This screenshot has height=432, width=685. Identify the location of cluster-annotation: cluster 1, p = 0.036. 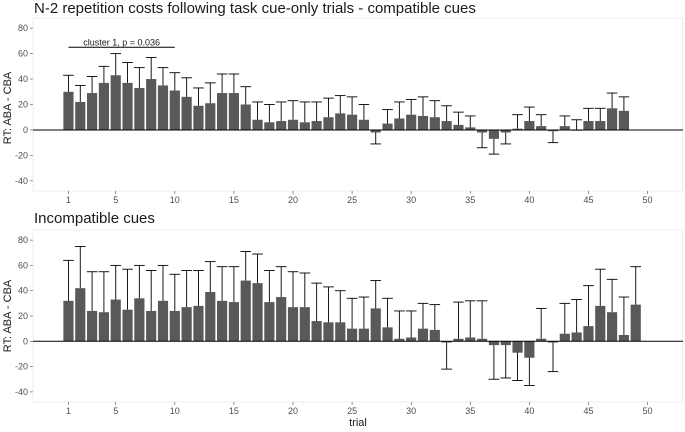
(121, 42).